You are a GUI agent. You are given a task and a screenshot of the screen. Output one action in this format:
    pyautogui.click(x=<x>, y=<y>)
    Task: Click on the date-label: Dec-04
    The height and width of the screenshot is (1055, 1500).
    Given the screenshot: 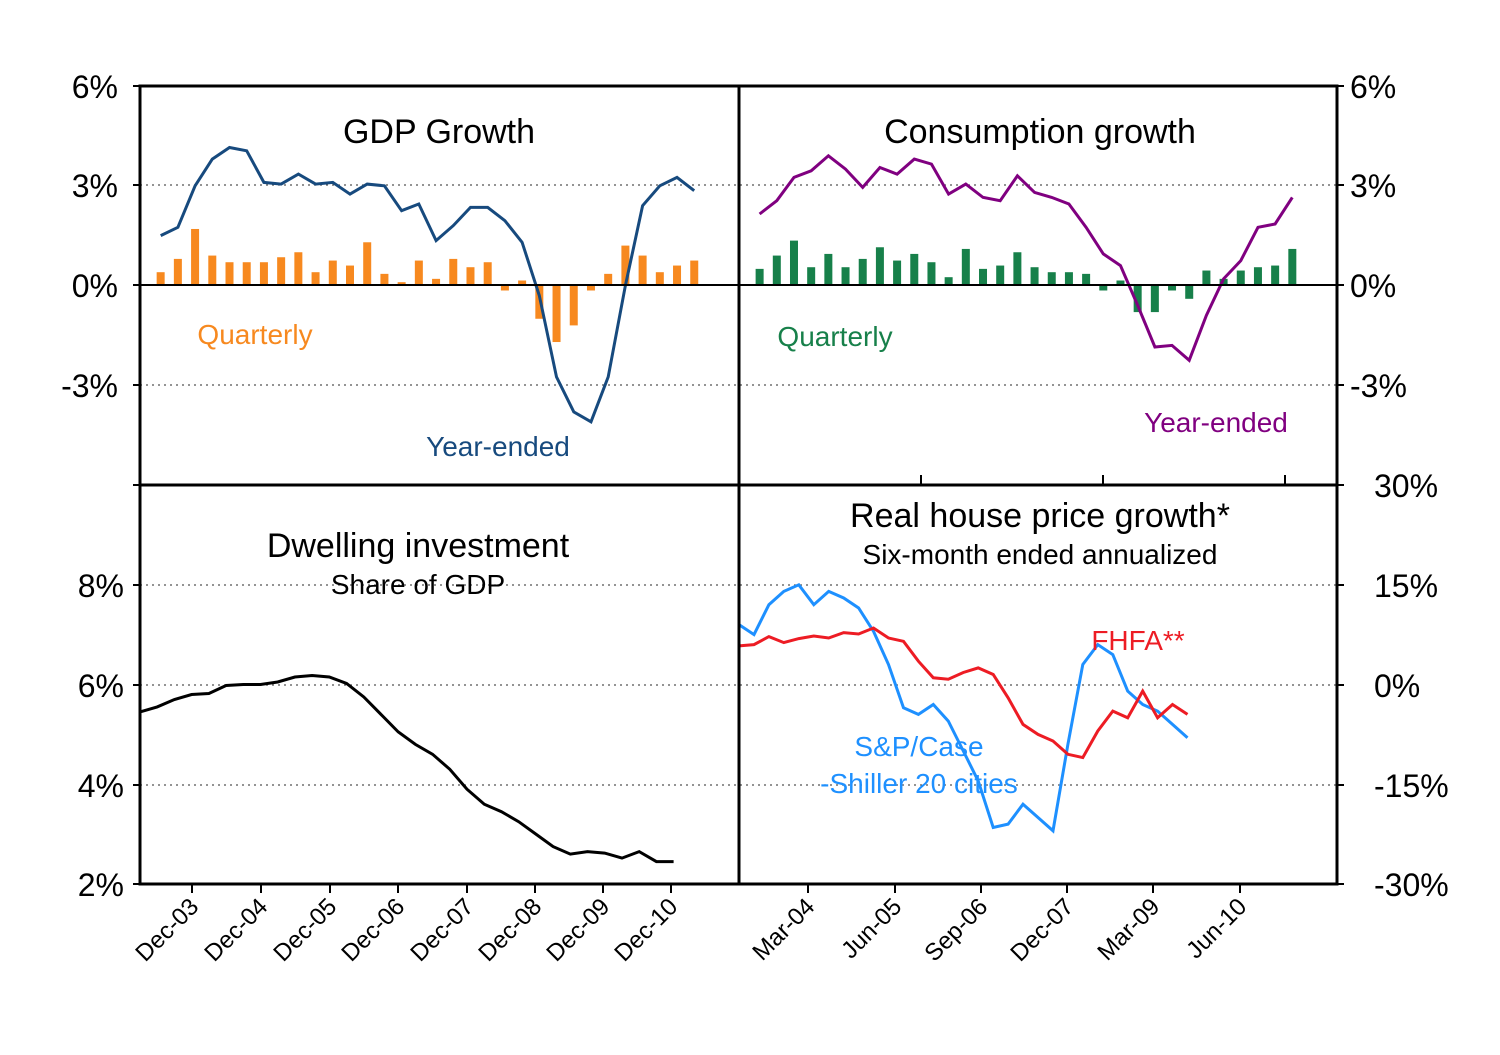 What is the action you would take?
    pyautogui.click(x=236, y=930)
    